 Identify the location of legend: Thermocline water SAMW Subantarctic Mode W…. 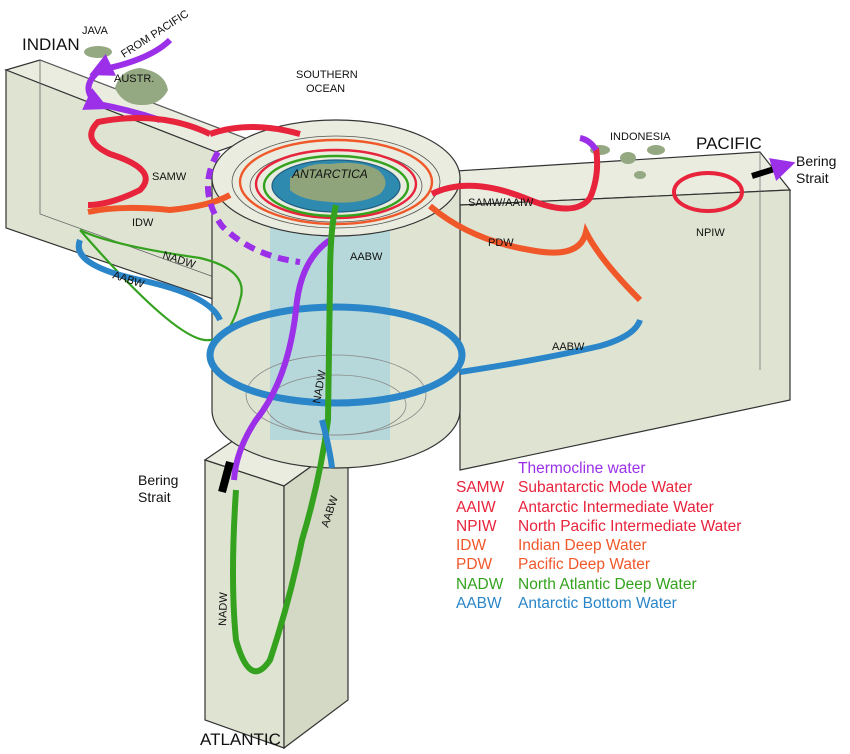
(598, 536).